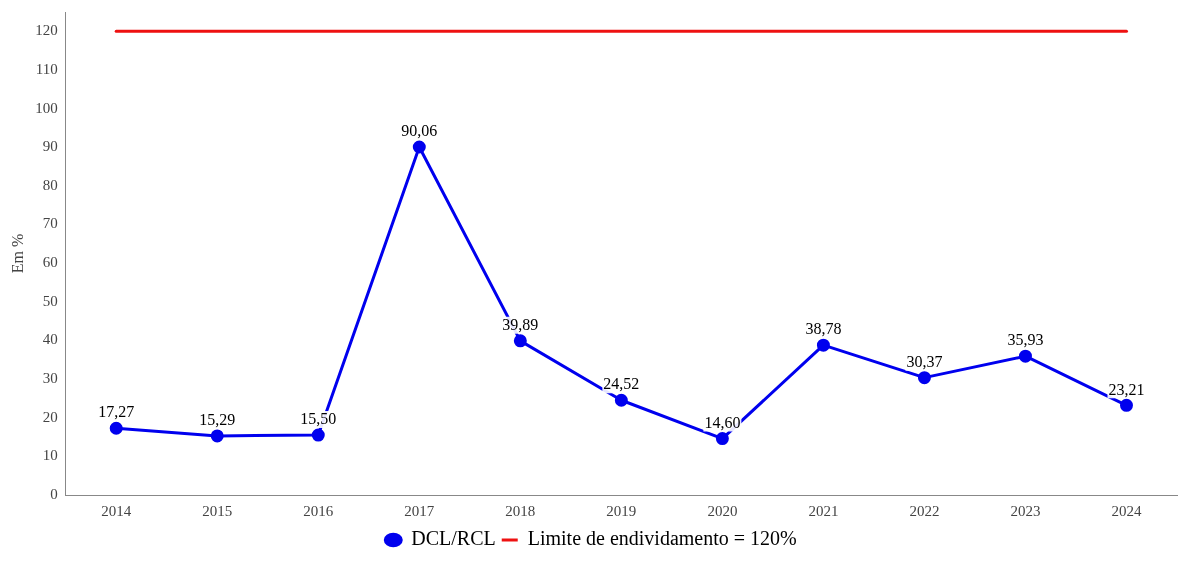 Image resolution: width=1189 pixels, height=565 pixels. I want to click on y-tick-label: 100, so click(46, 107).